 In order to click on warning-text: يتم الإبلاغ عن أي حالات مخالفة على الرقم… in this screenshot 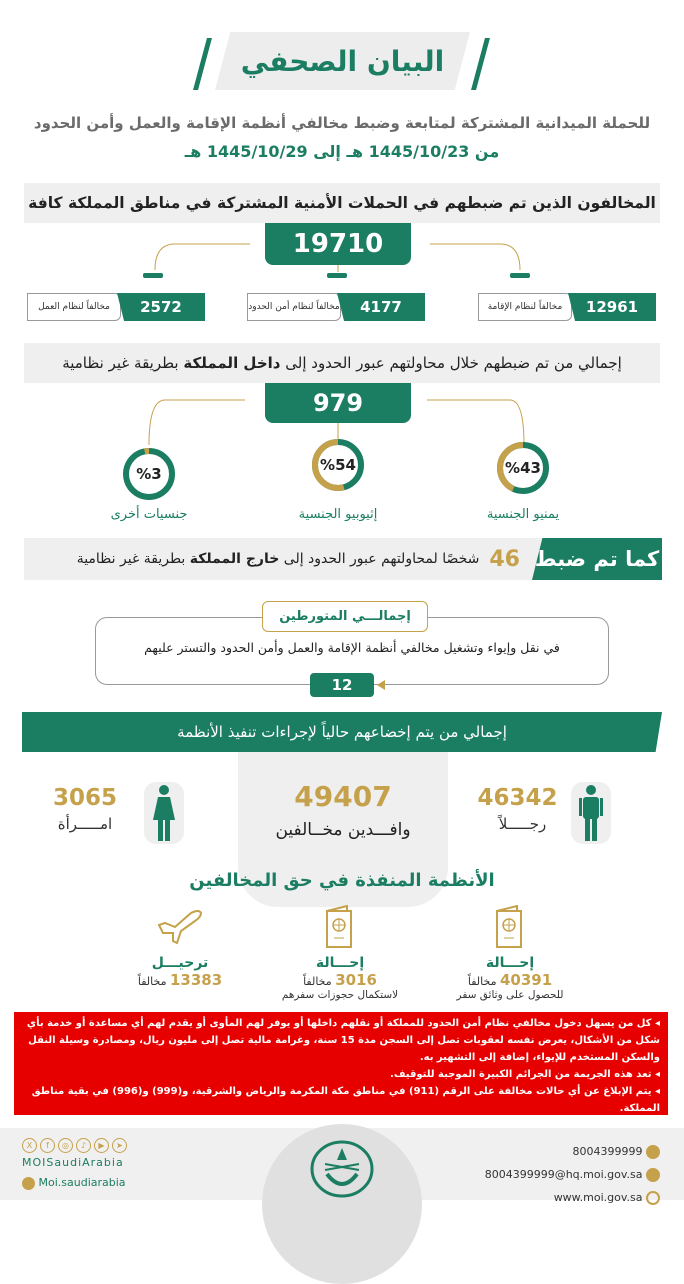, I will do `click(345, 1100)`.